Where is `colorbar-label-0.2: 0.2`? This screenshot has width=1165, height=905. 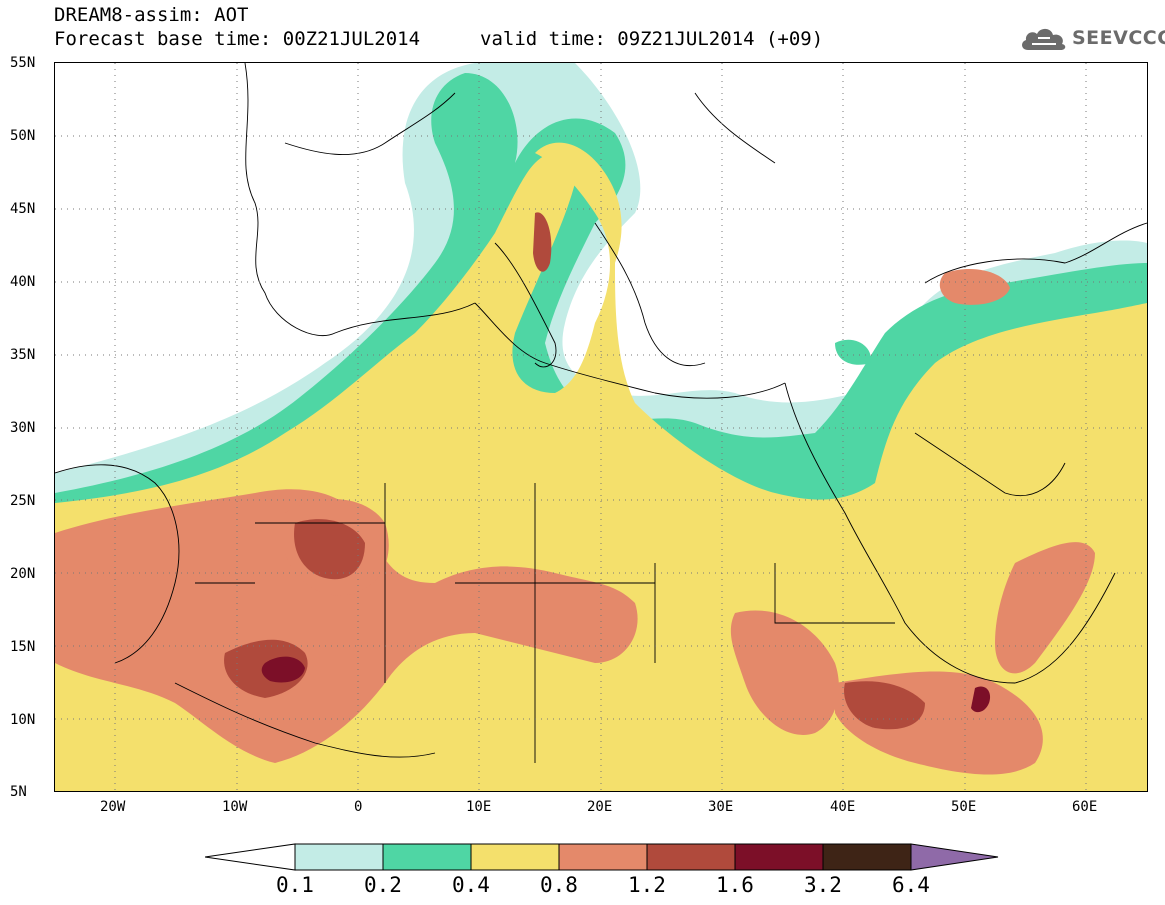 colorbar-label-0.2: 0.2 is located at coordinates (383, 885).